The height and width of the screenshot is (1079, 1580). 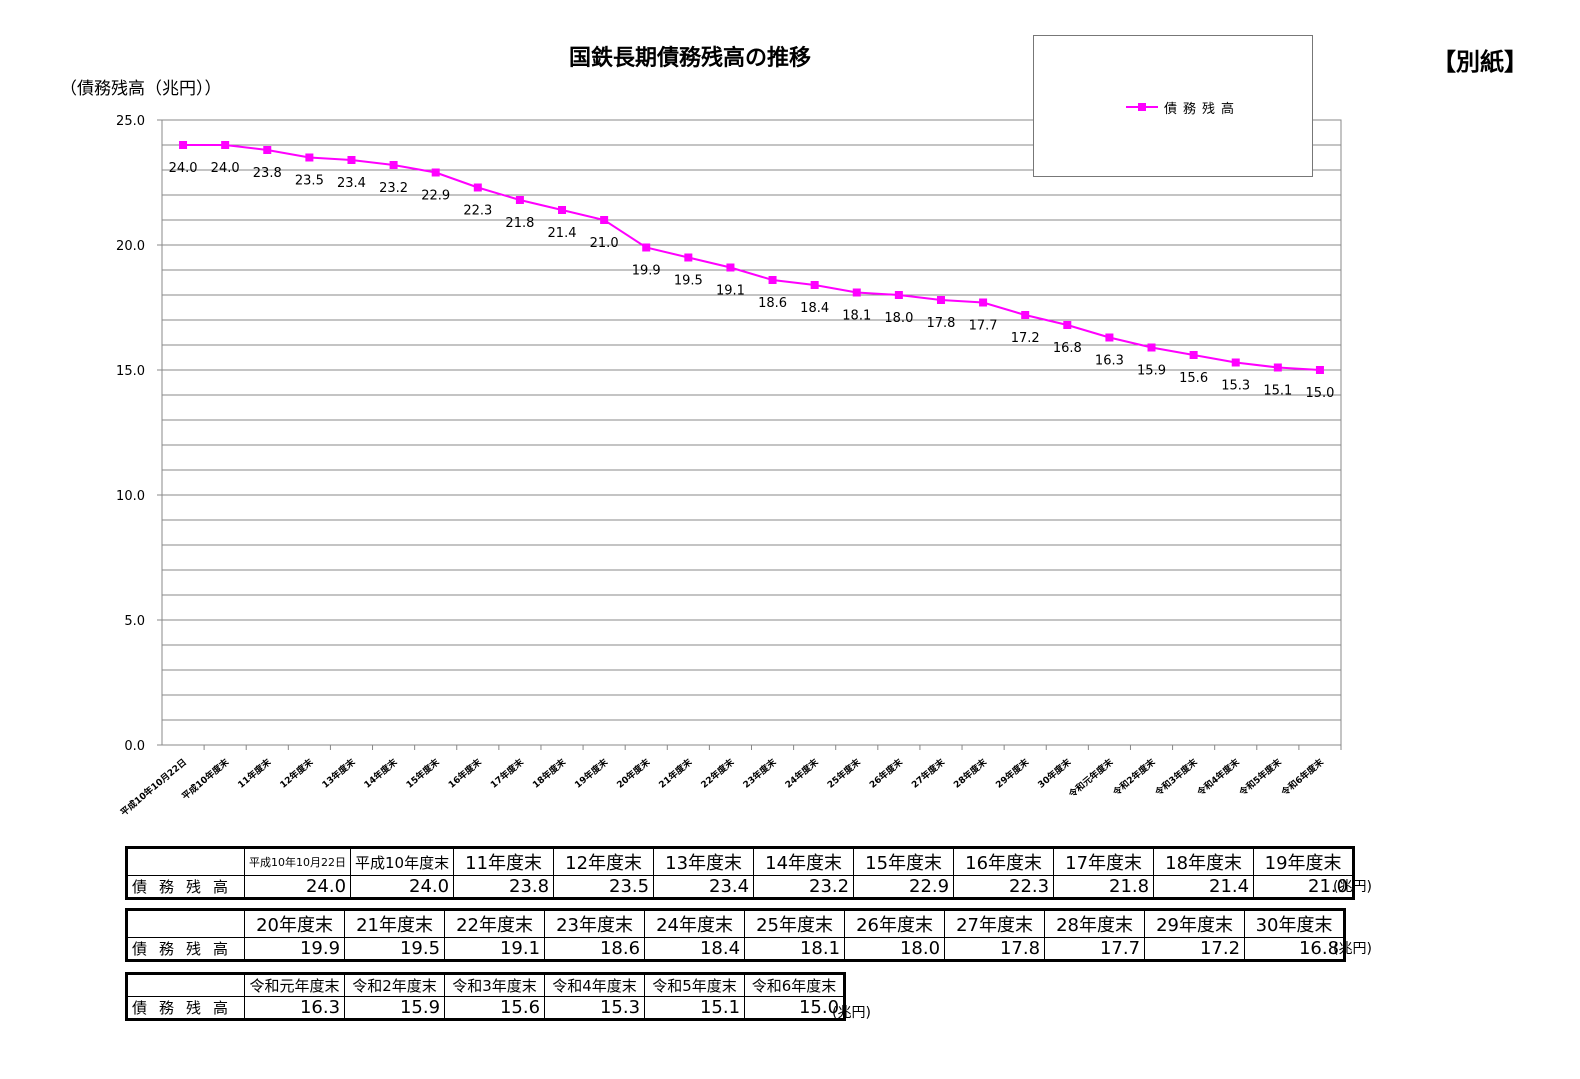 I want to click on x-tick-label: 令和6年度末, so click(x=1302, y=776).